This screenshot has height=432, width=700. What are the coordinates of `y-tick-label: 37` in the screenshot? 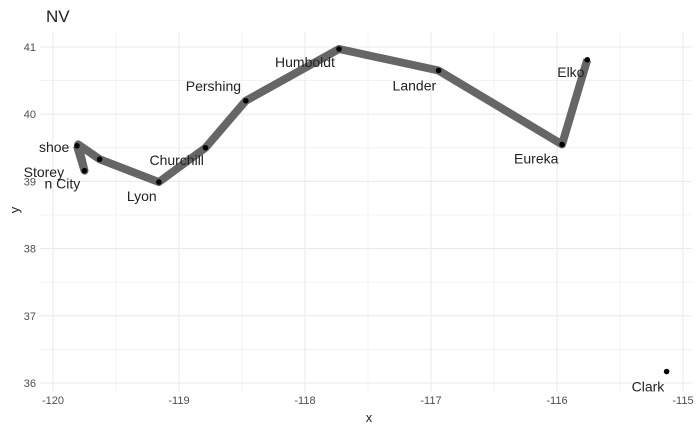 It's located at (30, 317).